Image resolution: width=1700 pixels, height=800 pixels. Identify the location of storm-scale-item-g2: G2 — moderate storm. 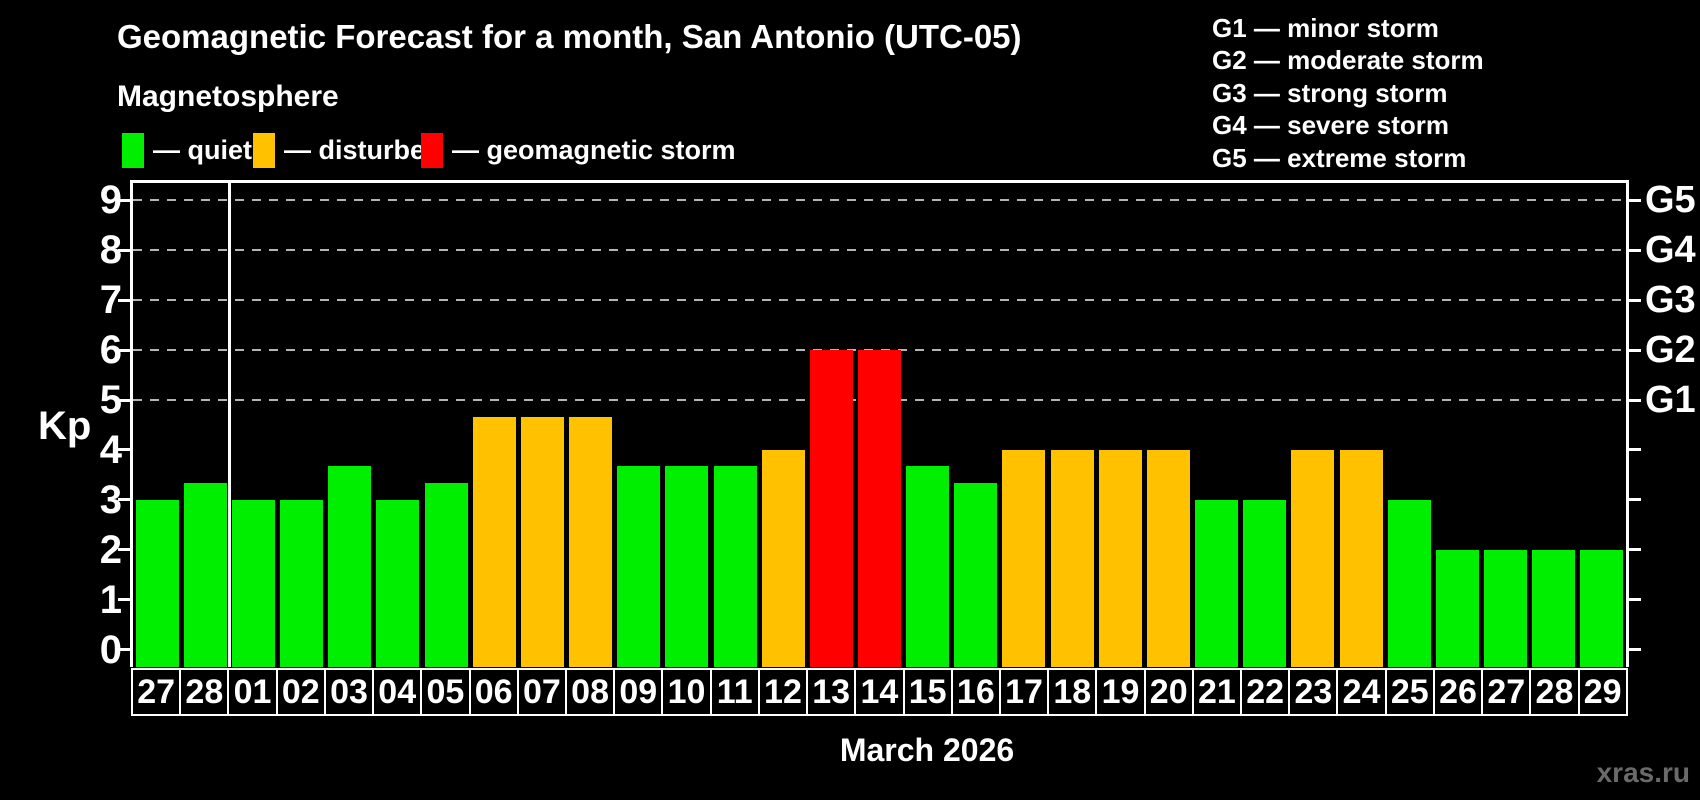
(1348, 60).